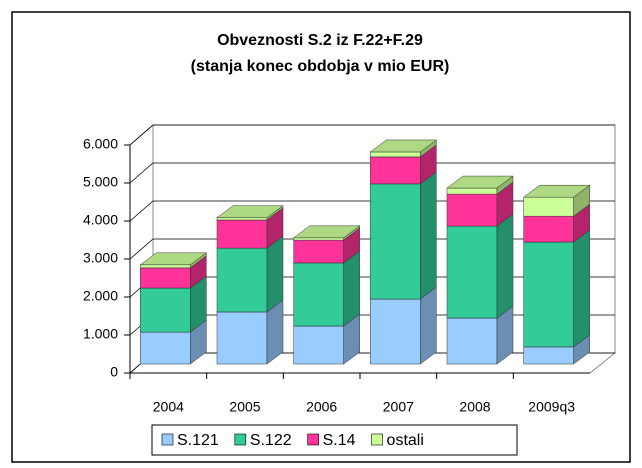 Image resolution: width=642 pixels, height=468 pixels. What do you see at coordinates (320, 40) in the screenshot?
I see `chart-title: Obveznosti S.2 iz F.22+F.29` at bounding box center [320, 40].